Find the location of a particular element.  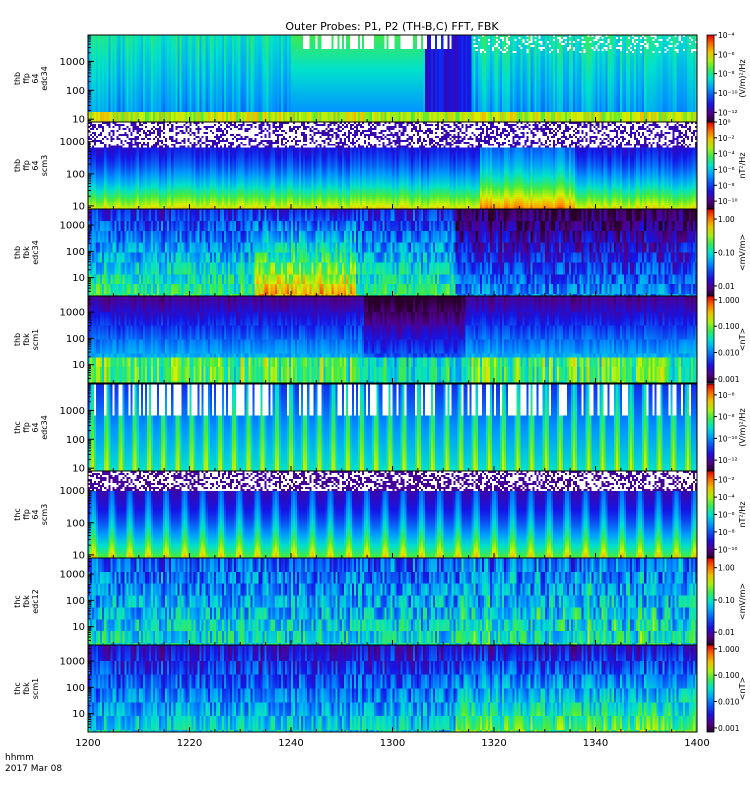

panel-thb-fbk-edc34: 10 100 1000 thb fbk edc34 1.00 0.10 0.01 <mV/m> is located at coordinates (380, 252).